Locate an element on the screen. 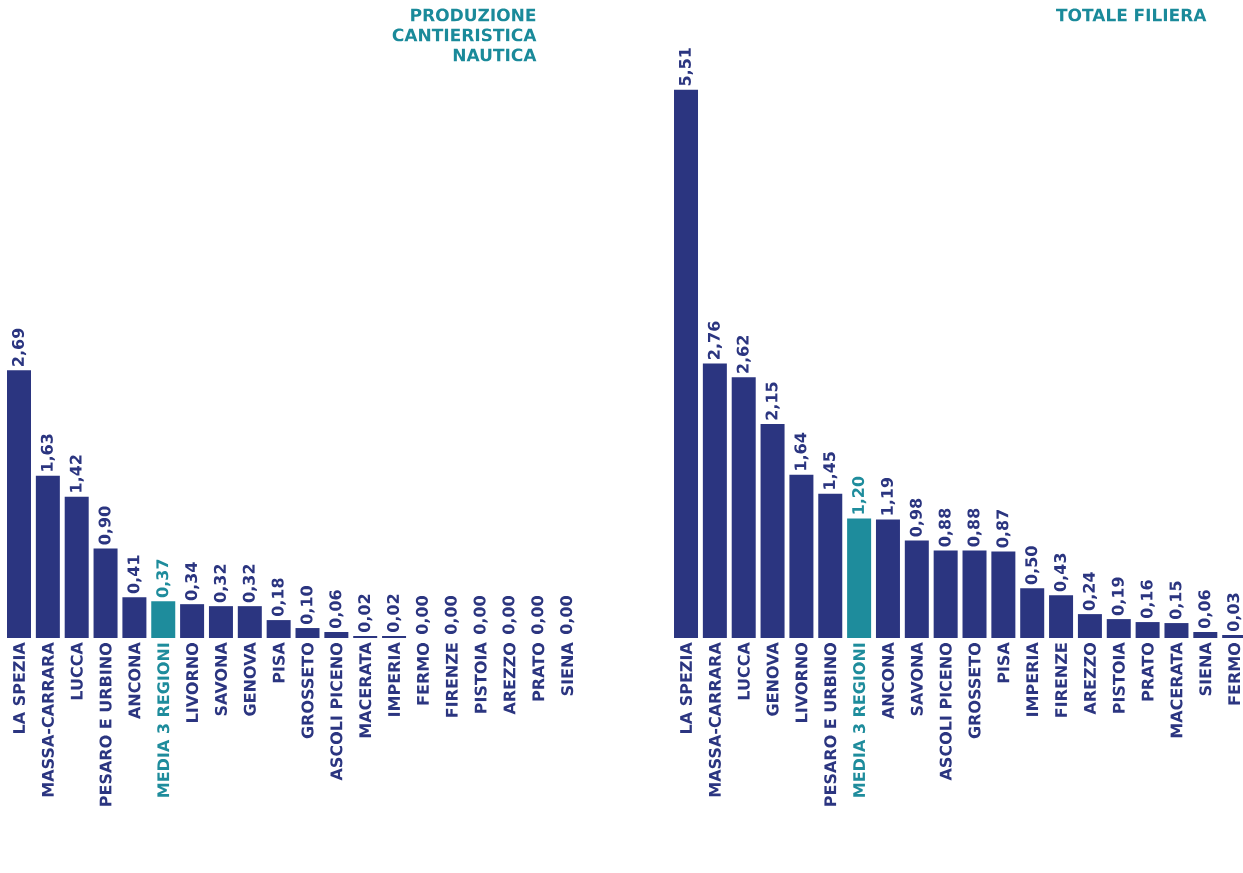 Image resolution: width=1243 pixels, height=873 pixels. data-label: 0,41 is located at coordinates (134, 574).